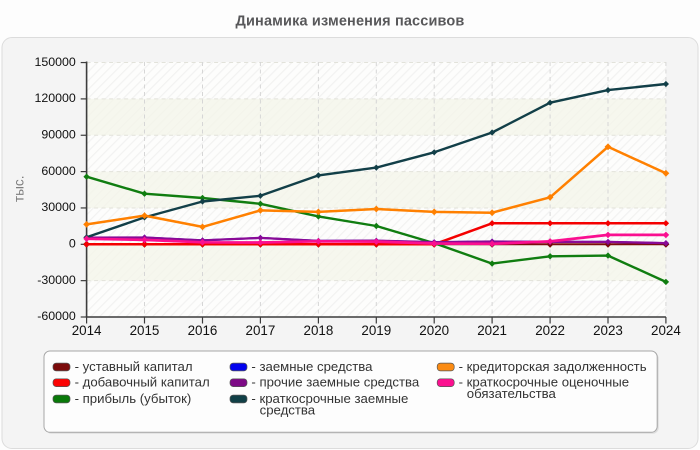 The image size is (700, 450). What do you see at coordinates (376, 330) in the screenshot?
I see `svg-text: 2019` at bounding box center [376, 330].